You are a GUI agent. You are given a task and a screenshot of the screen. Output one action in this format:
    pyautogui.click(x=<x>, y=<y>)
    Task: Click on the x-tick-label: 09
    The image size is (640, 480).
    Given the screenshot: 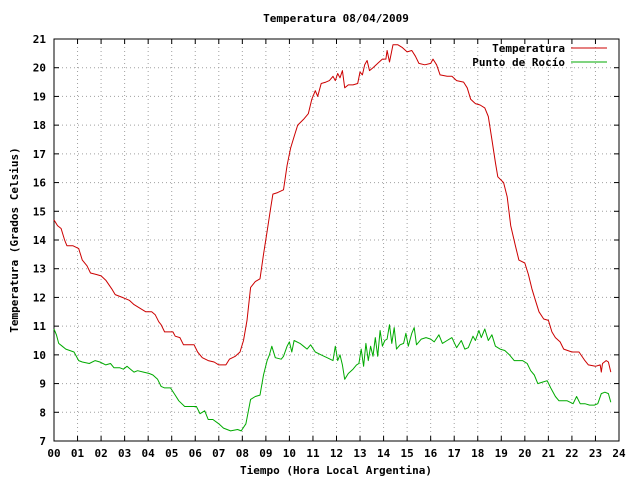 What is the action you would take?
    pyautogui.click(x=265, y=453)
    